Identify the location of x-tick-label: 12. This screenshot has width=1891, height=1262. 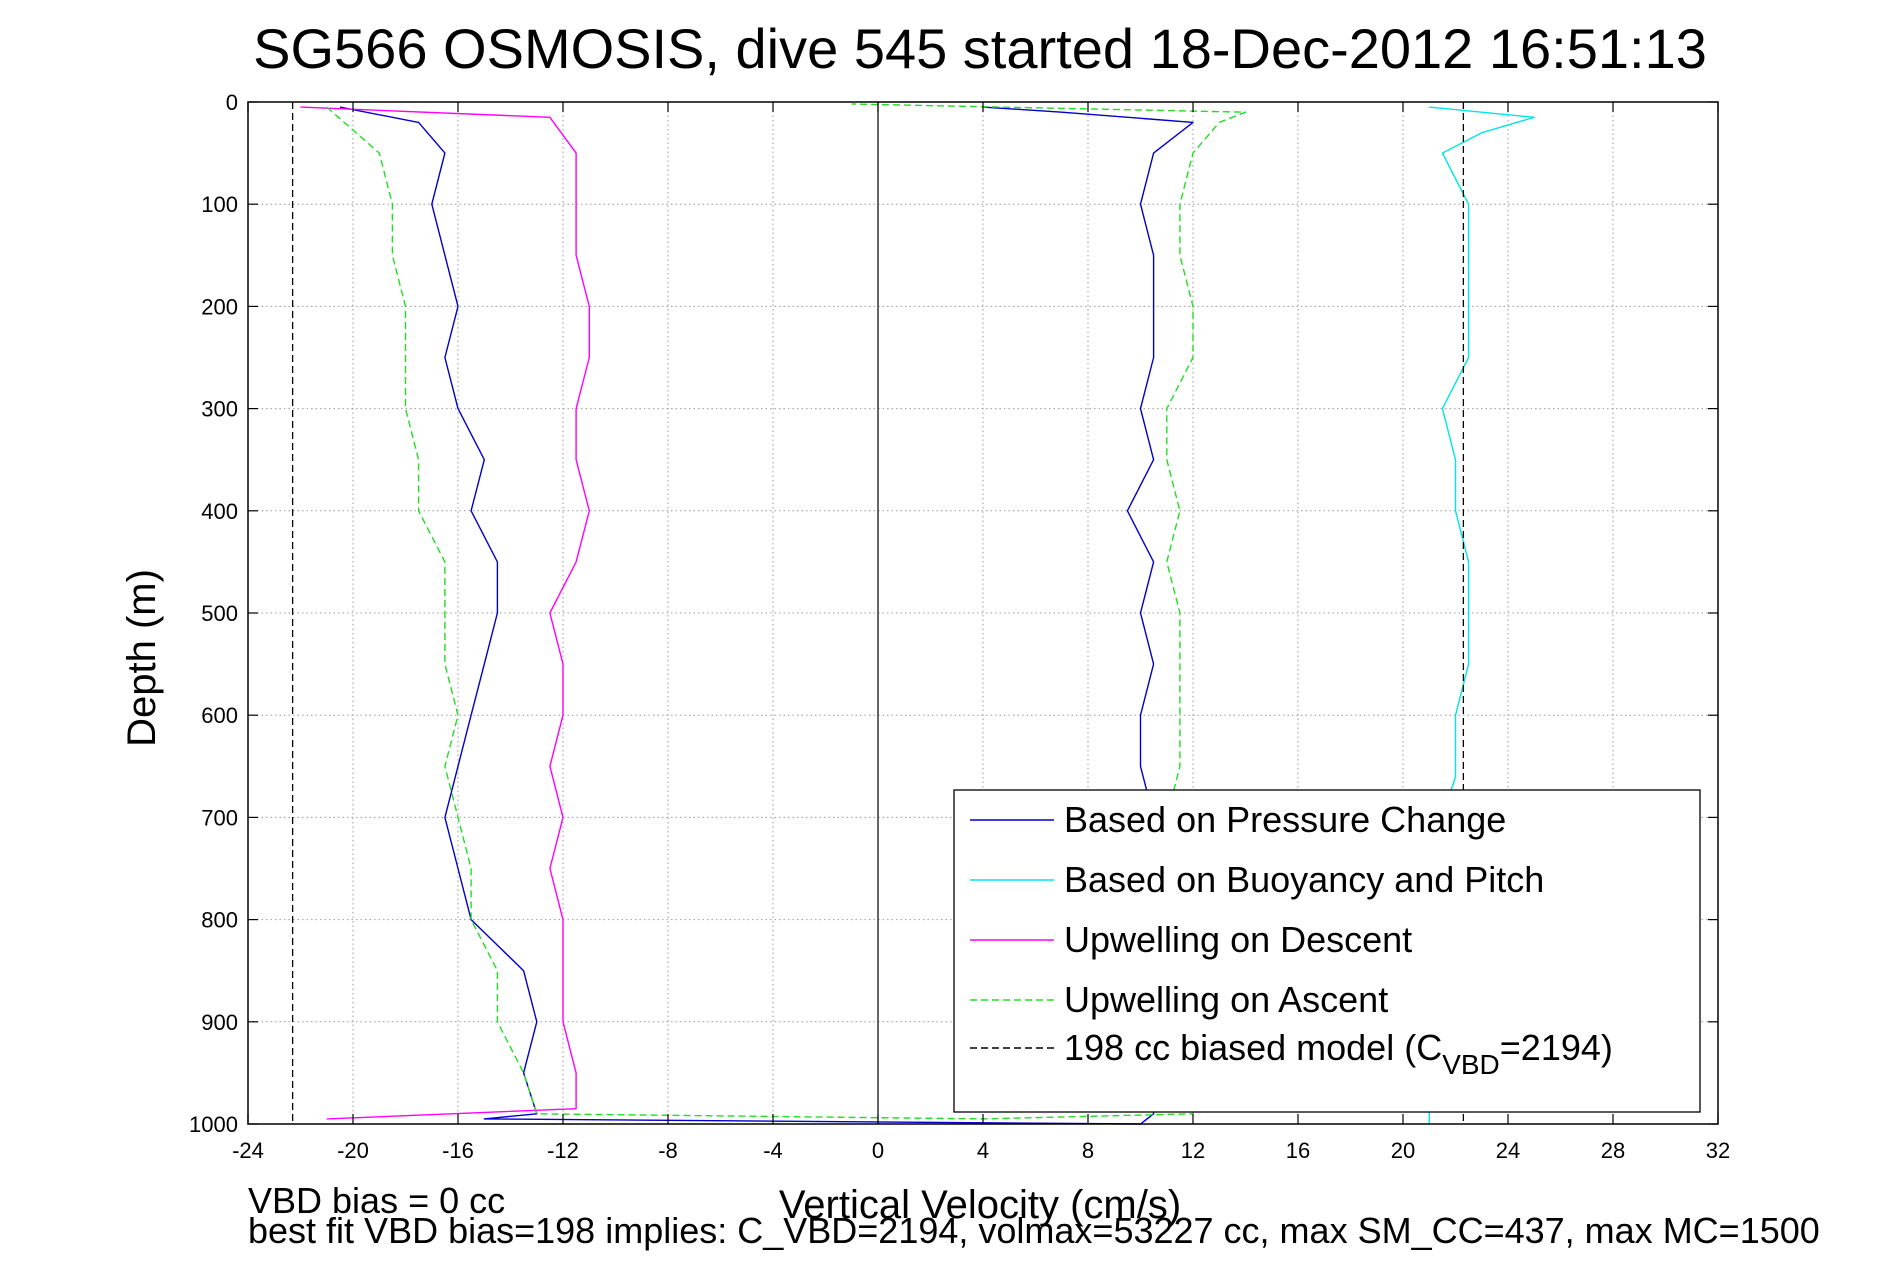
(1193, 1150).